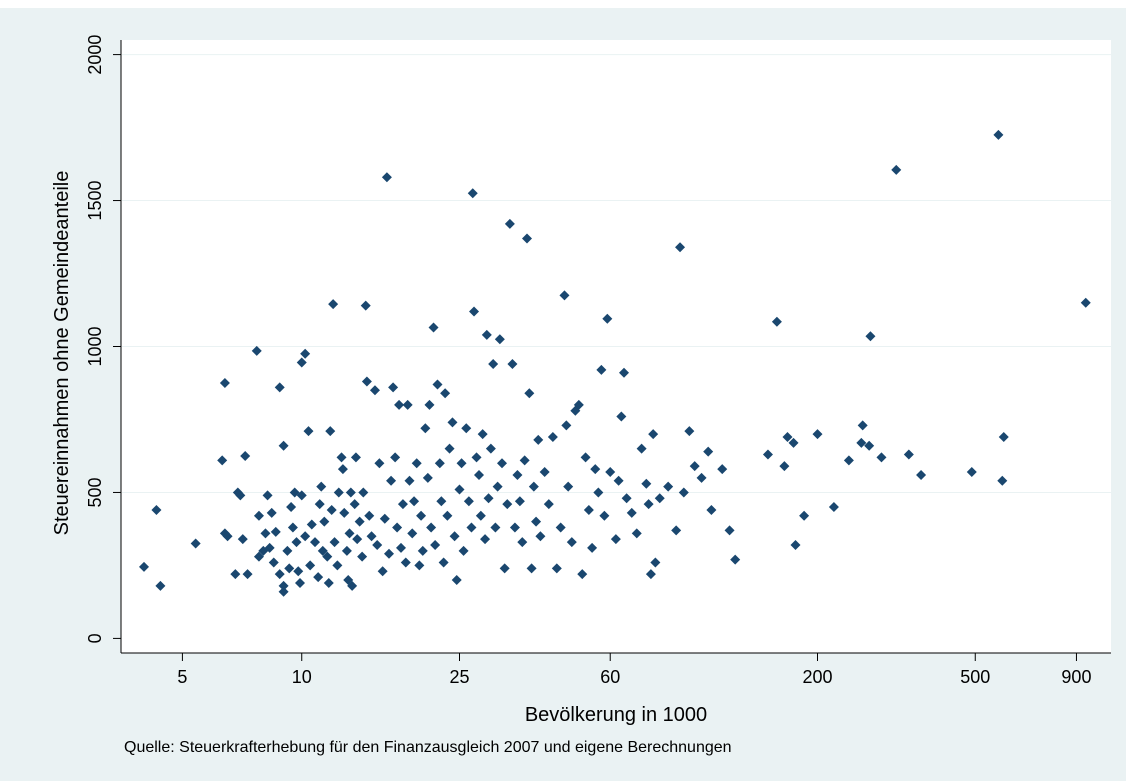 The image size is (1126, 781). I want to click on x-tick-label: 60, so click(610, 677).